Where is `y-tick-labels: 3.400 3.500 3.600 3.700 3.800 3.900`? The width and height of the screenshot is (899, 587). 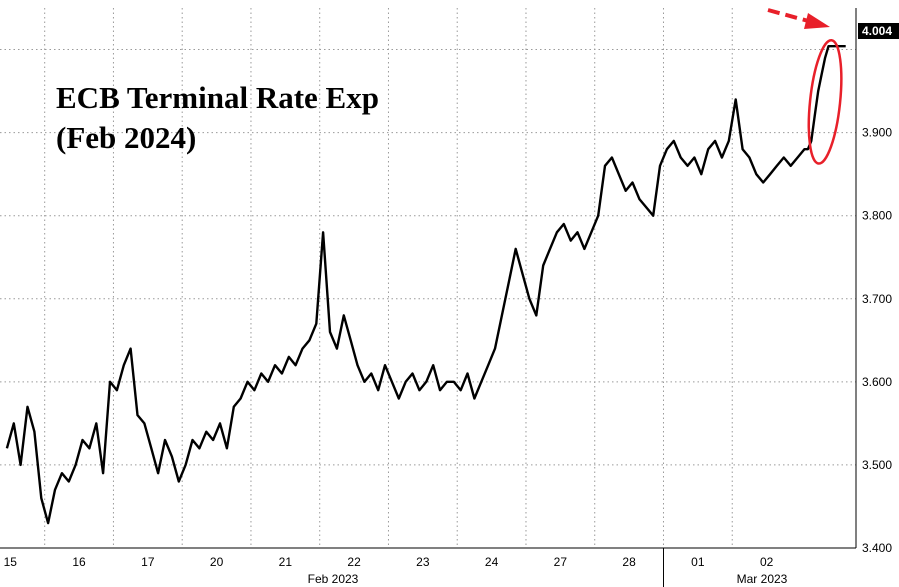
y-tick-labels: 3.400 3.500 3.600 3.700 3.800 3.900 is located at coordinates (877, 340).